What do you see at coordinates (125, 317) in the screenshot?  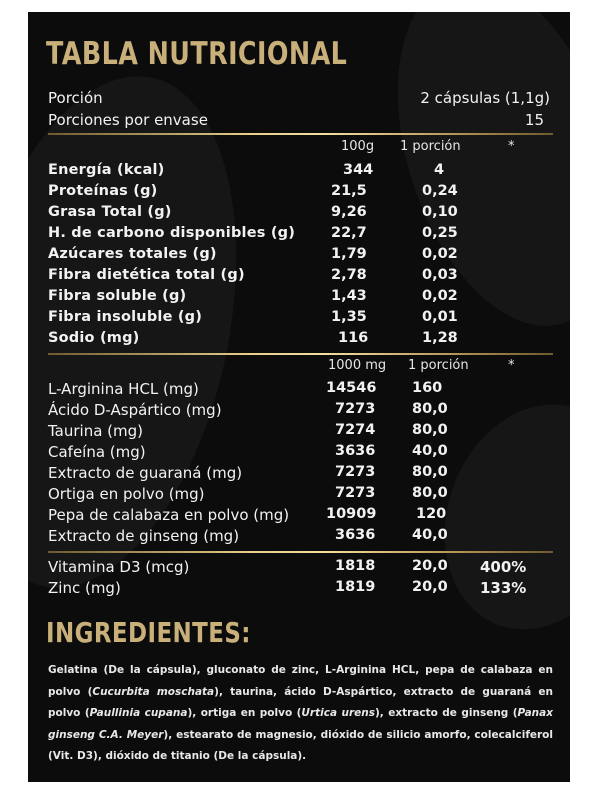 I see `row-label: Fibra insoluble (g)` at bounding box center [125, 317].